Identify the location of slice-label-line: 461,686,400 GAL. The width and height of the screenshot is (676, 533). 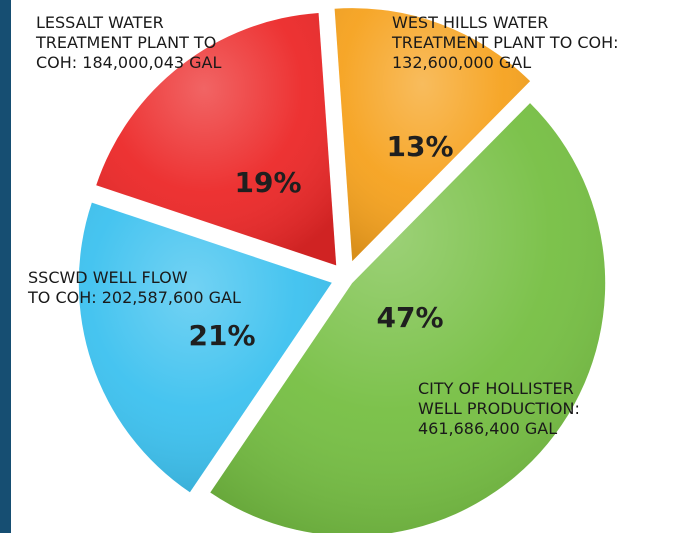
(487, 428).